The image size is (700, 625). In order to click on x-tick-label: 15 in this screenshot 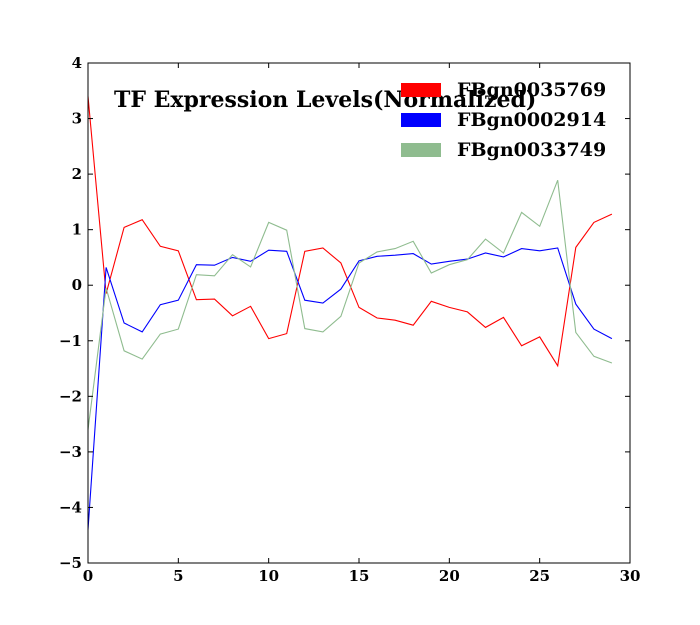, I will do `click(359, 576)`.